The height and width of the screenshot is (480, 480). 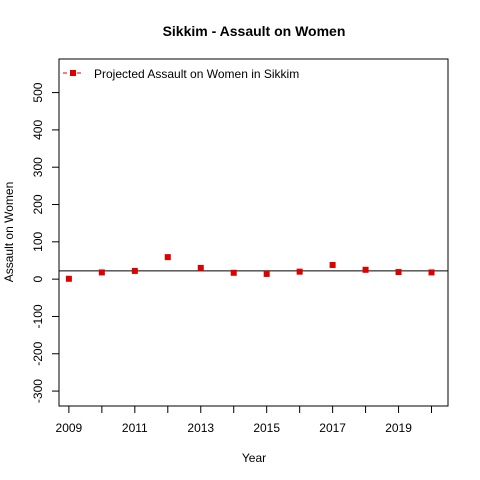 I want to click on y-tick-label: 0, so click(x=38, y=278).